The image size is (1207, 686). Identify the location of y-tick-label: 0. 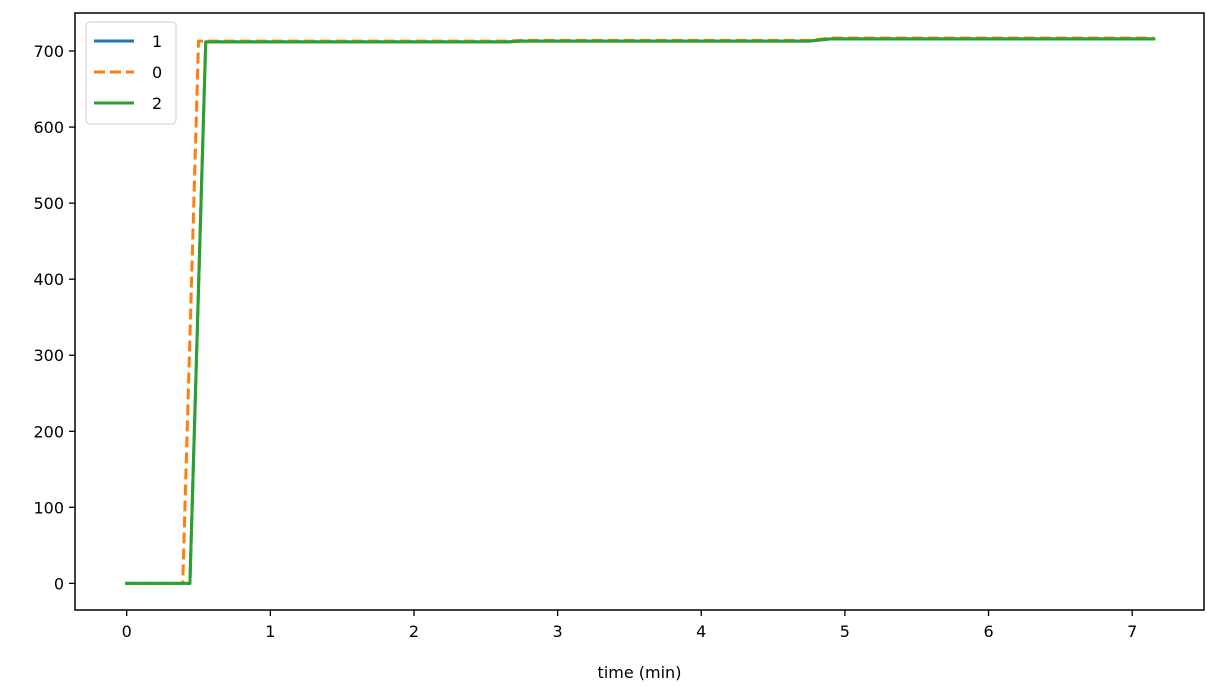
(59, 583).